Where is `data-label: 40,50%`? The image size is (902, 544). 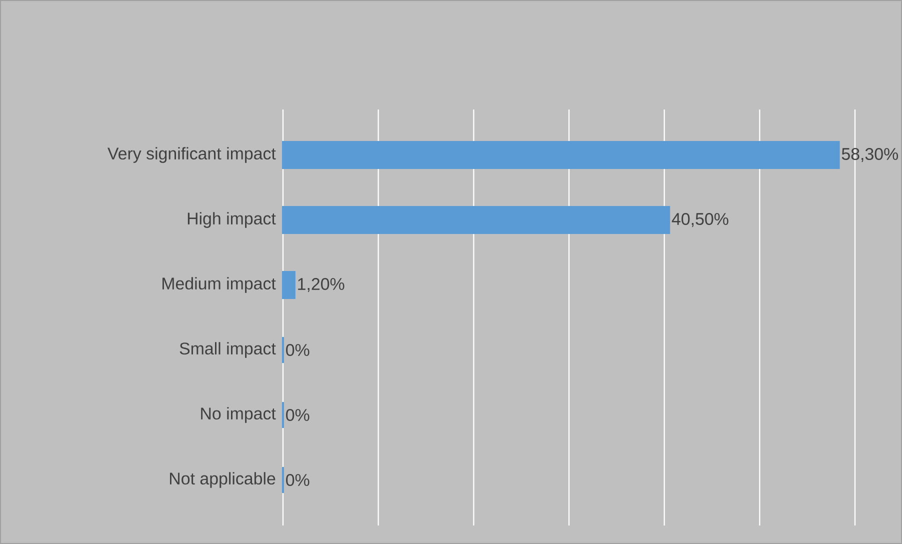
data-label: 40,50% is located at coordinates (700, 220).